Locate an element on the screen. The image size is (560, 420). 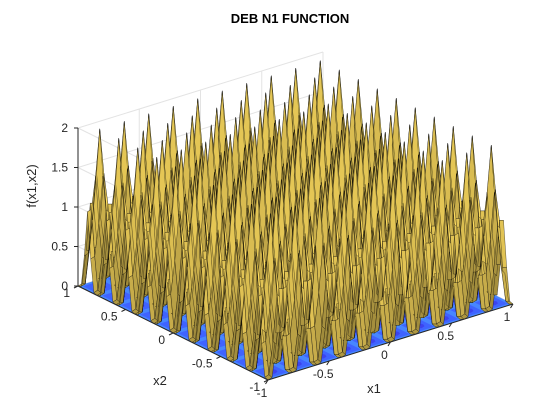
x-tick-label: 1 is located at coordinates (507, 317).